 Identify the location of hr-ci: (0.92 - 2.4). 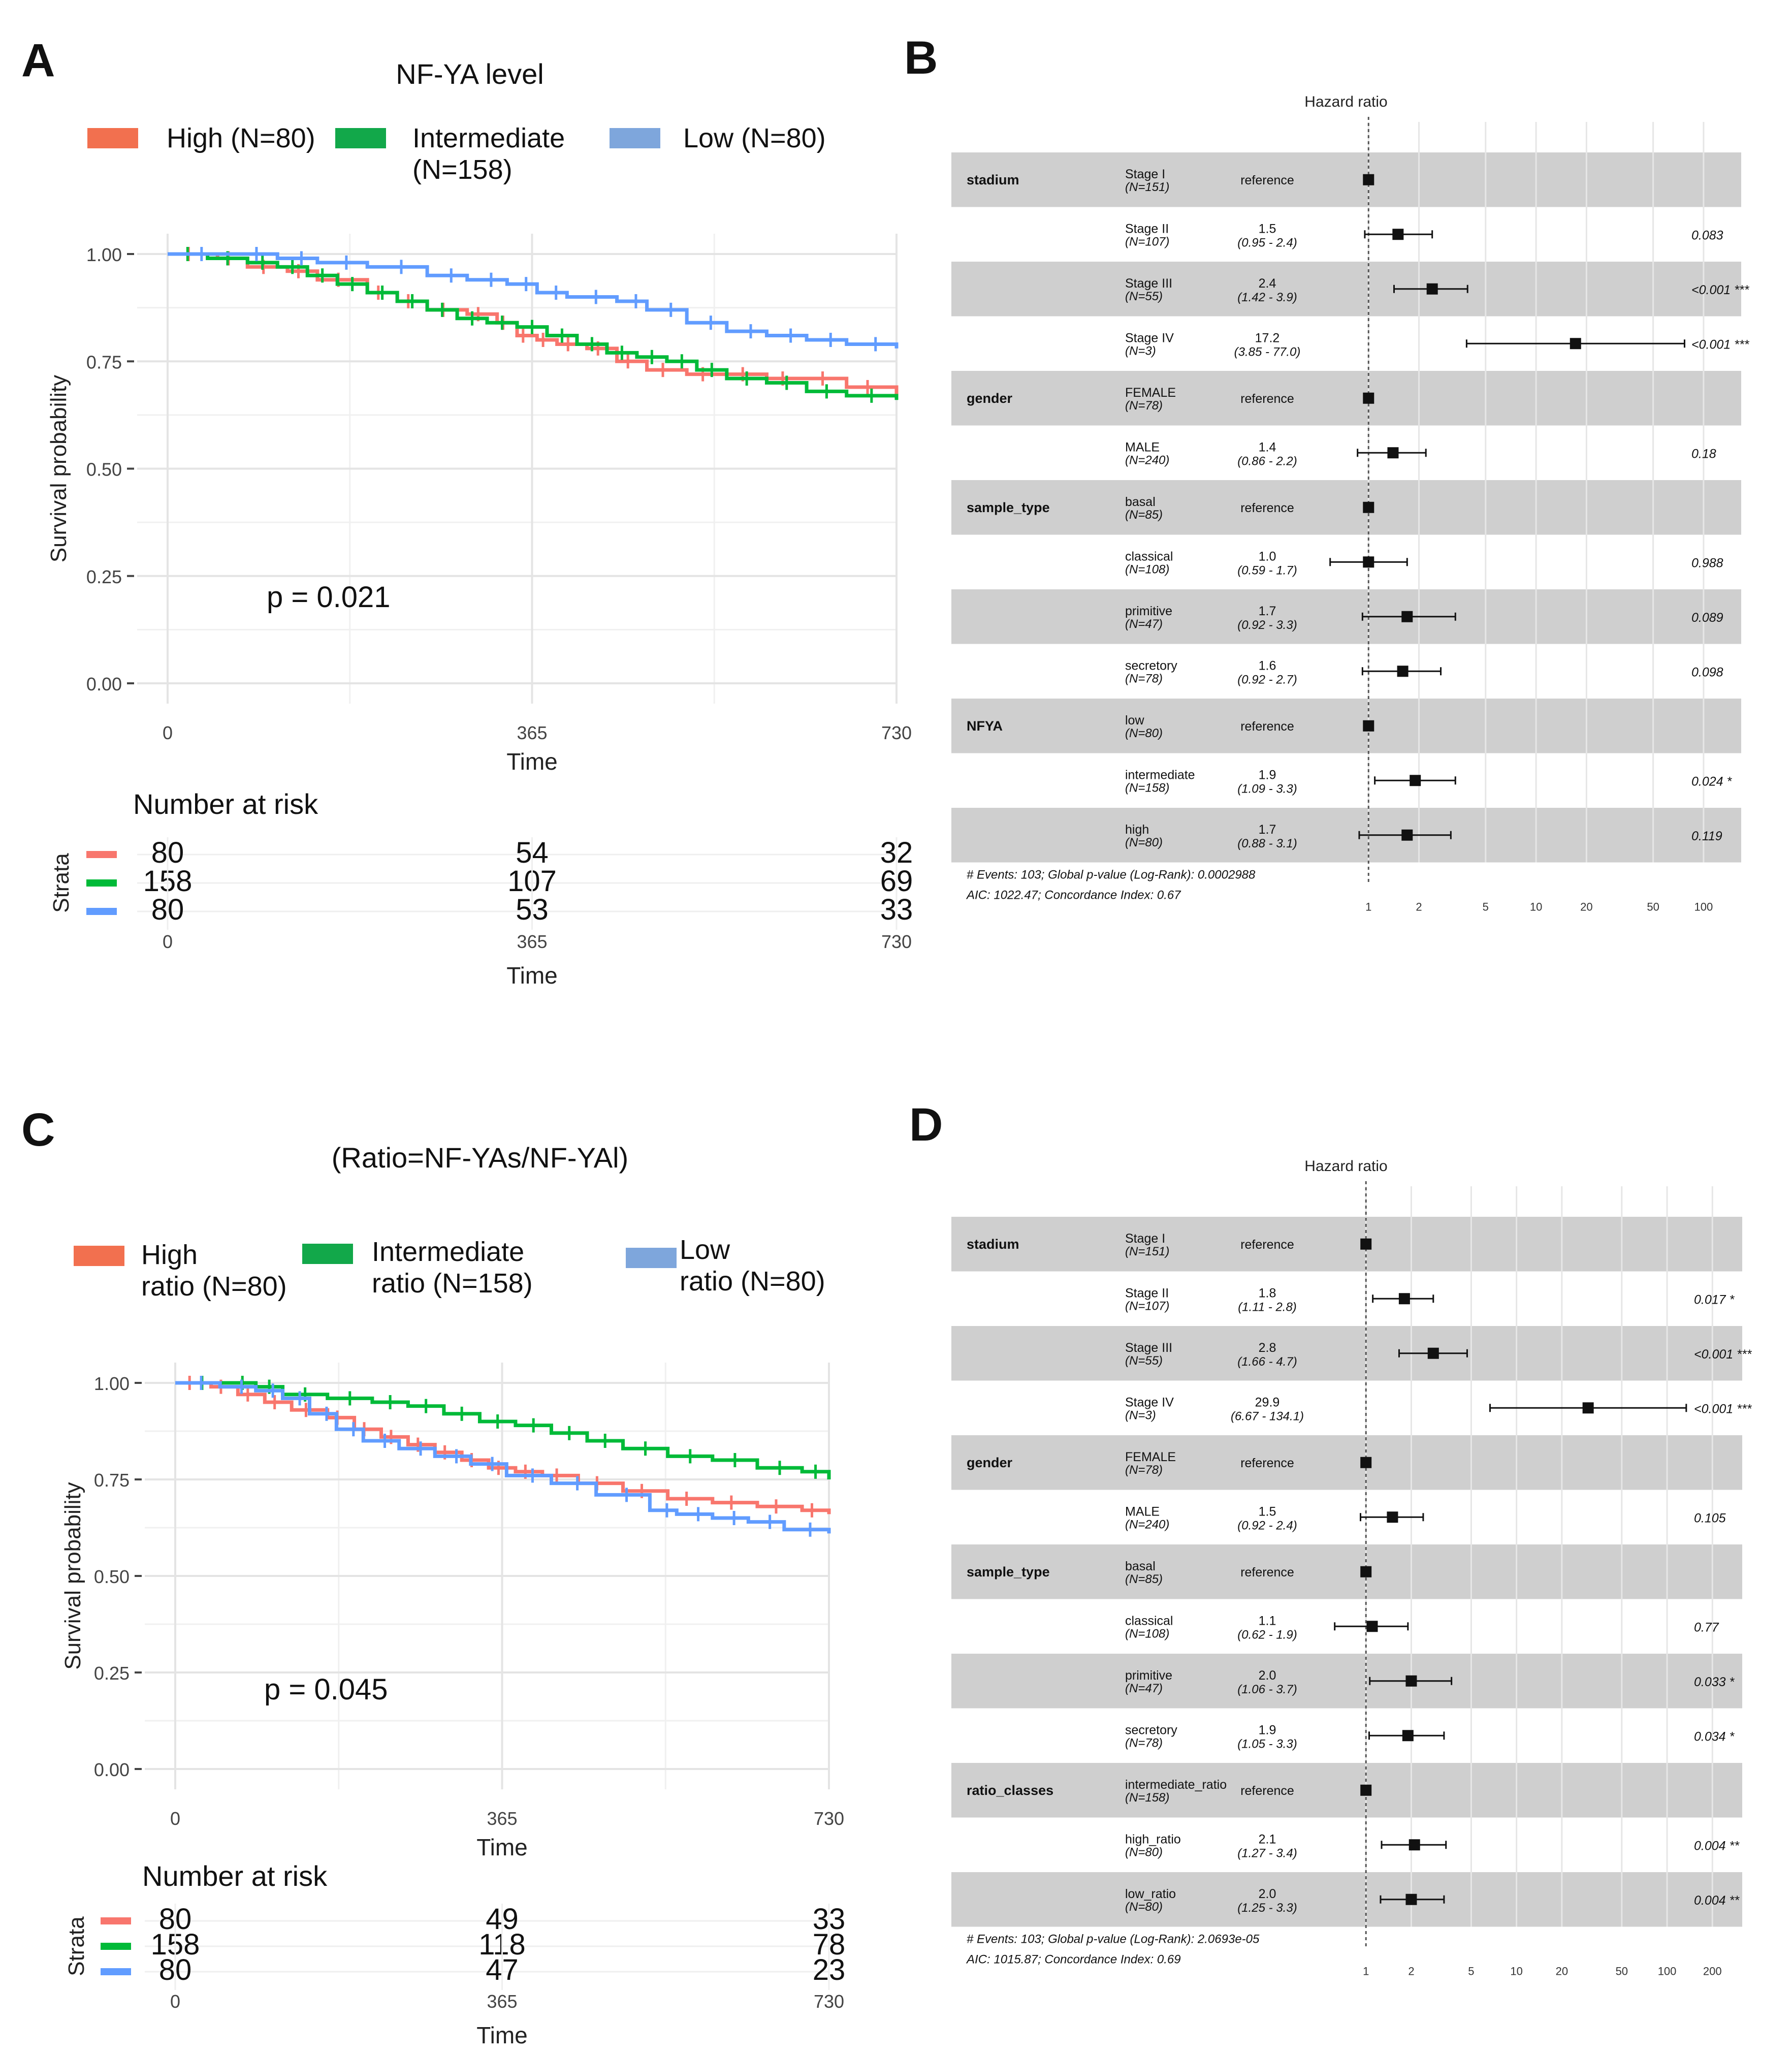
(1267, 1525).